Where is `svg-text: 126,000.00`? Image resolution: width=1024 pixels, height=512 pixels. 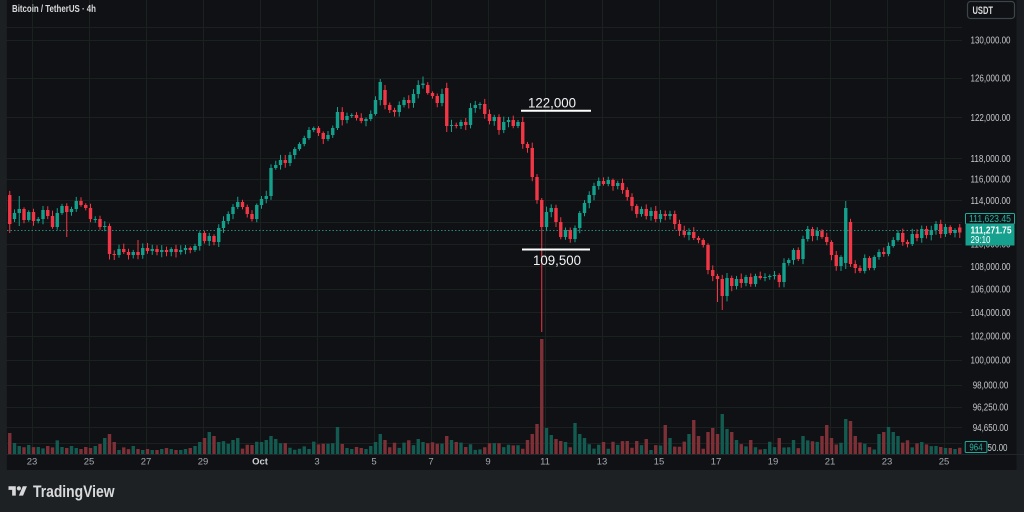
svg-text: 126,000.00 is located at coordinates (991, 79).